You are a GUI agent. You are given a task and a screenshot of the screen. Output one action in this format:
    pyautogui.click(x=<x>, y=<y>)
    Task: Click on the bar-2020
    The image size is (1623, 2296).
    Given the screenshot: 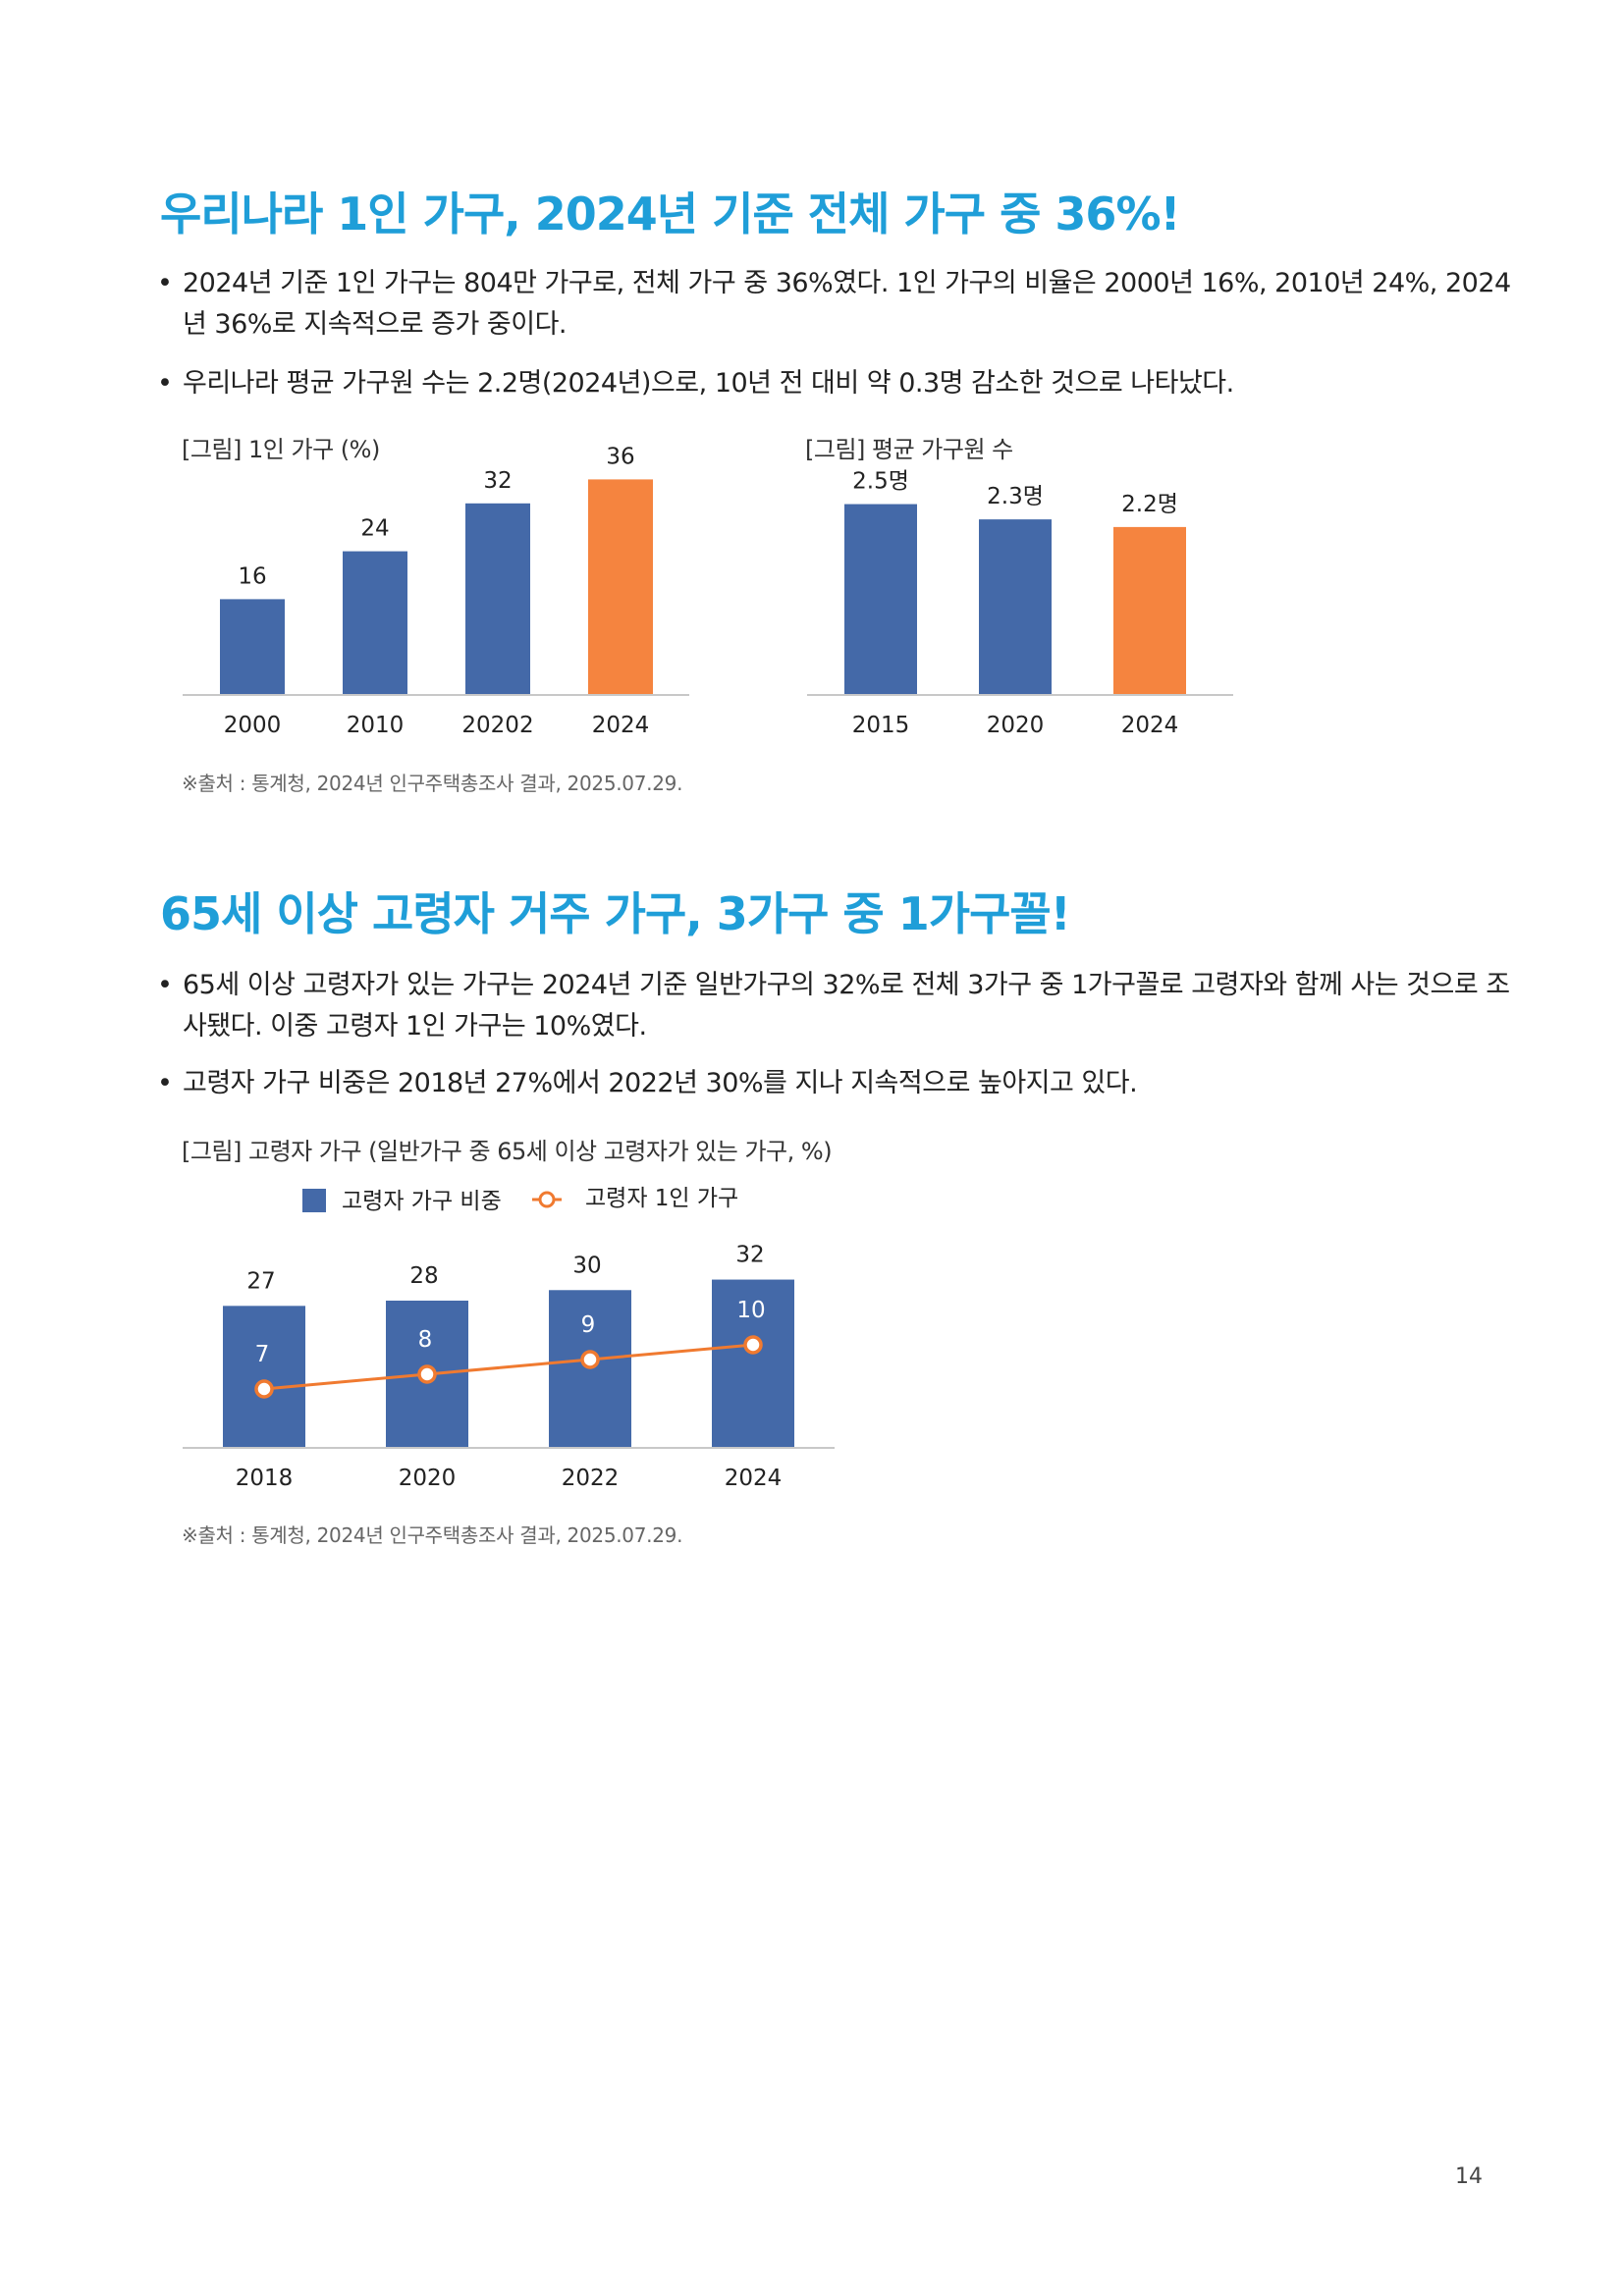 What is the action you would take?
    pyautogui.click(x=1015, y=607)
    